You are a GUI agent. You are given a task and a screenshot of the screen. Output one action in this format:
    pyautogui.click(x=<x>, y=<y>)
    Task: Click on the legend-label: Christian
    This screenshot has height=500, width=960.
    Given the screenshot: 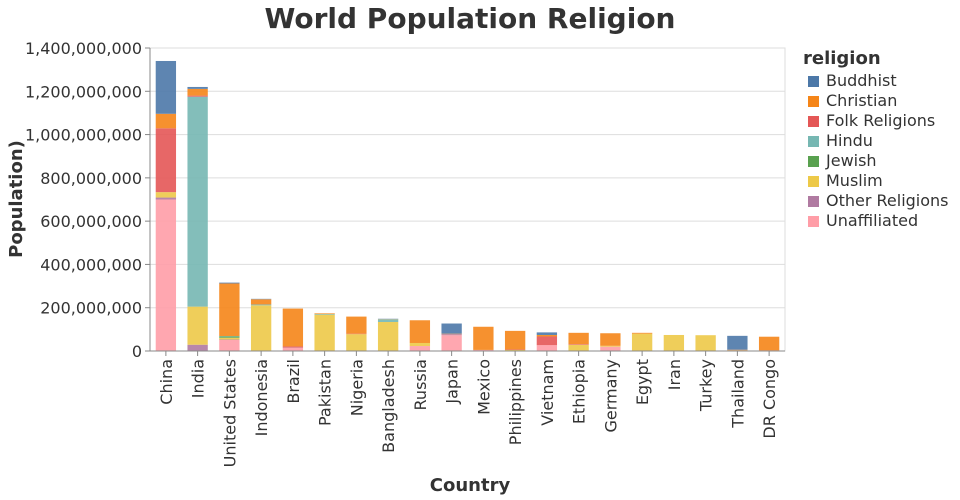 What is the action you would take?
    pyautogui.click(x=861, y=100)
    